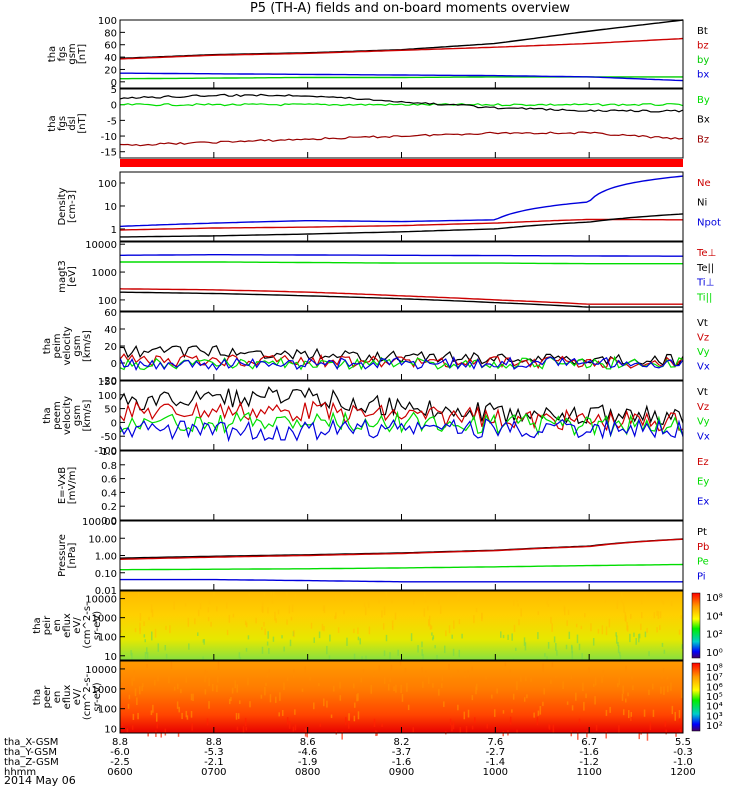 The width and height of the screenshot is (750, 800). Describe the element at coordinates (588, 772) in the screenshot. I see `xaxis-value: 1100` at that location.